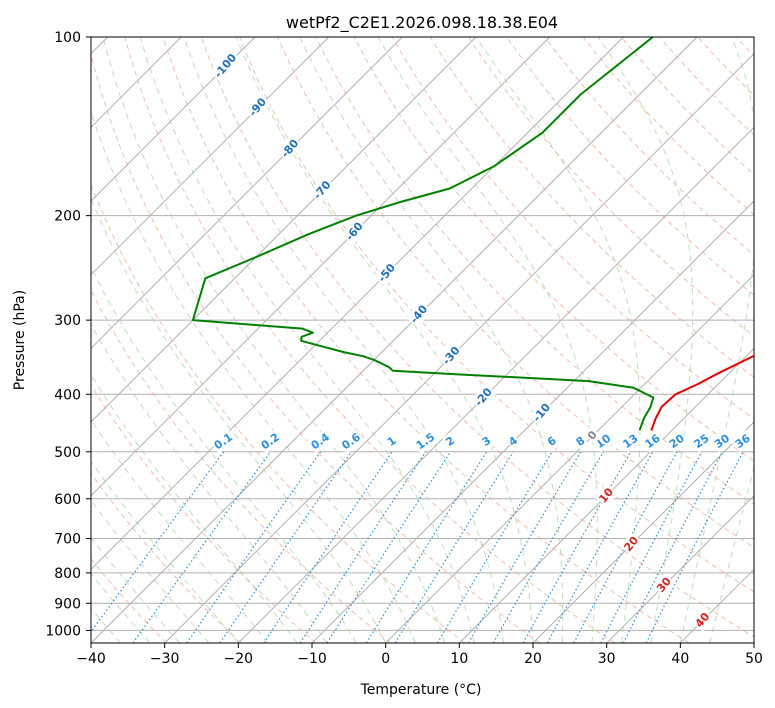 This screenshot has width=775, height=708. What do you see at coordinates (607, 659) in the screenshot?
I see `x-tick-label: 30` at bounding box center [607, 659].